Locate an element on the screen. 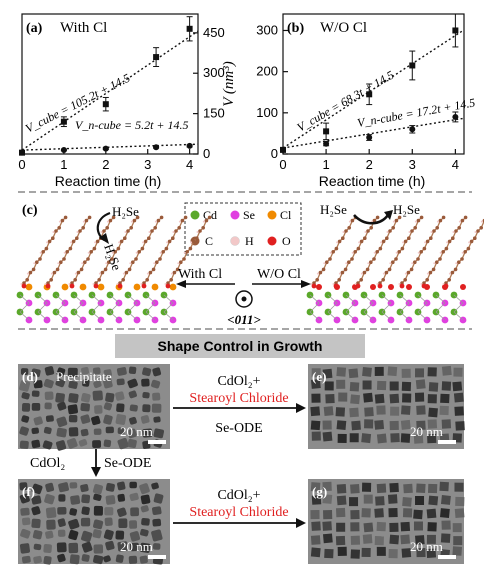 Image resolution: width=484 pixels, height=569 pixels. out-of-plane-icon is located at coordinates (244, 299).